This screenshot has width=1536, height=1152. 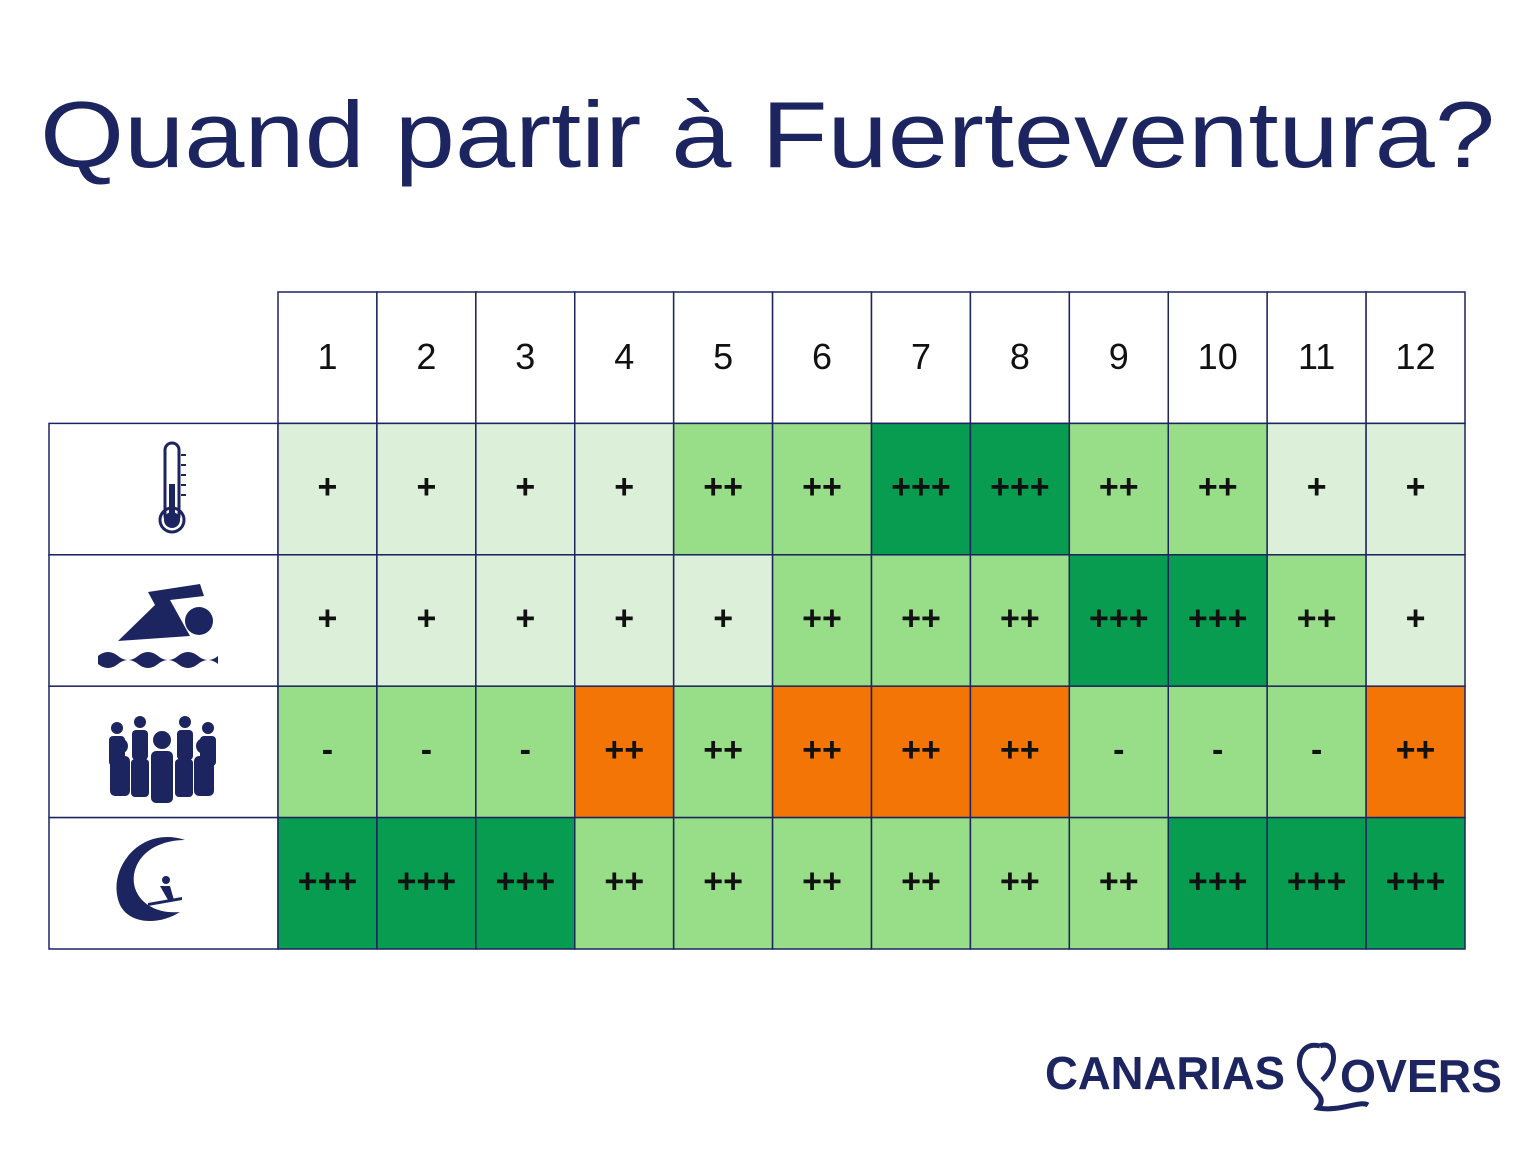 I want to click on crowd-icon, so click(x=162, y=759).